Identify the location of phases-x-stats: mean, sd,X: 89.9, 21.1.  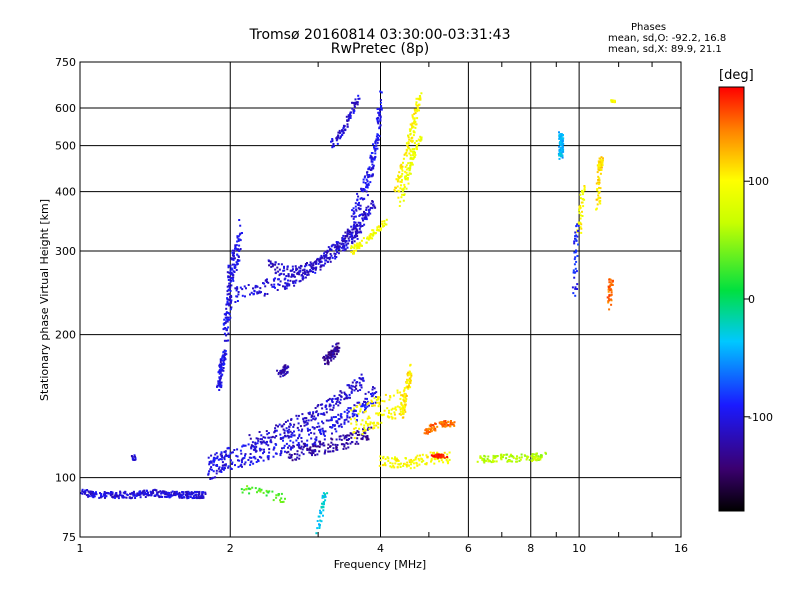
(665, 49).